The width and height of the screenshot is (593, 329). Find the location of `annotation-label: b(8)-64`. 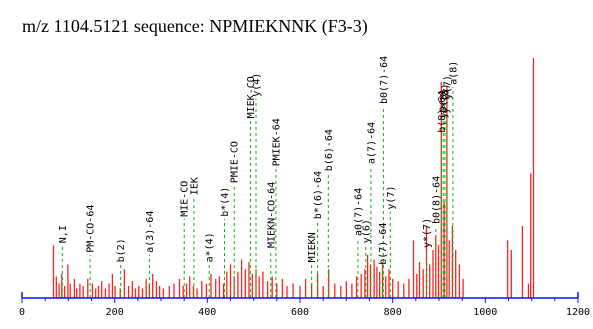

annotation-label: b(8)-64 is located at coordinates (442, 112).